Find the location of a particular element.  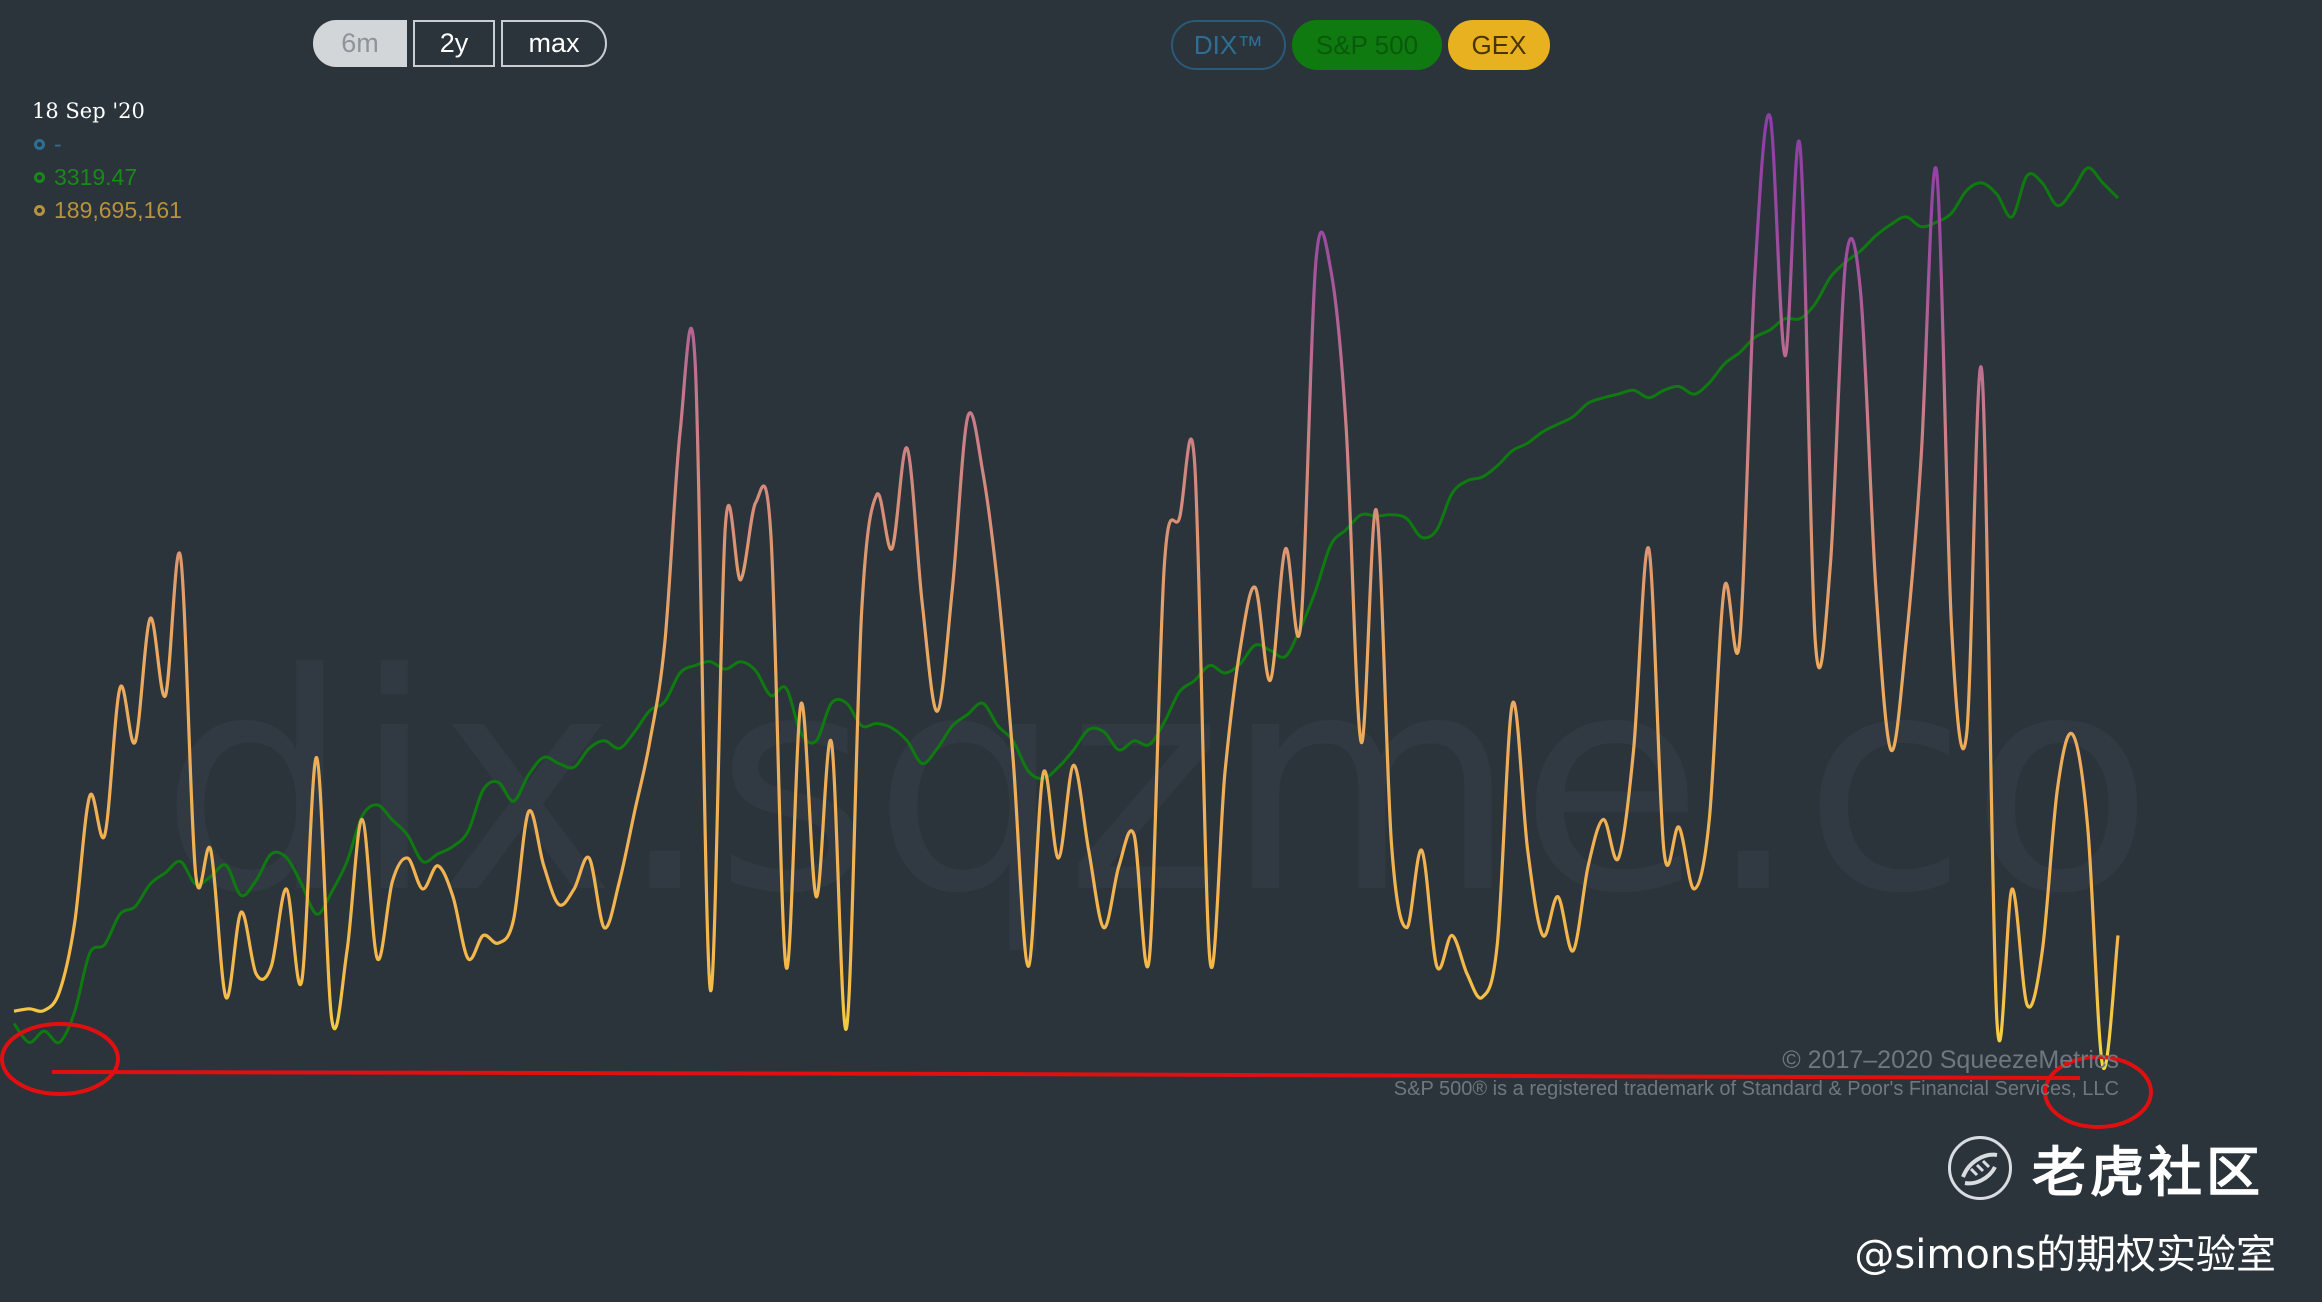

gex-toggle: GEX is located at coordinates (1499, 45).